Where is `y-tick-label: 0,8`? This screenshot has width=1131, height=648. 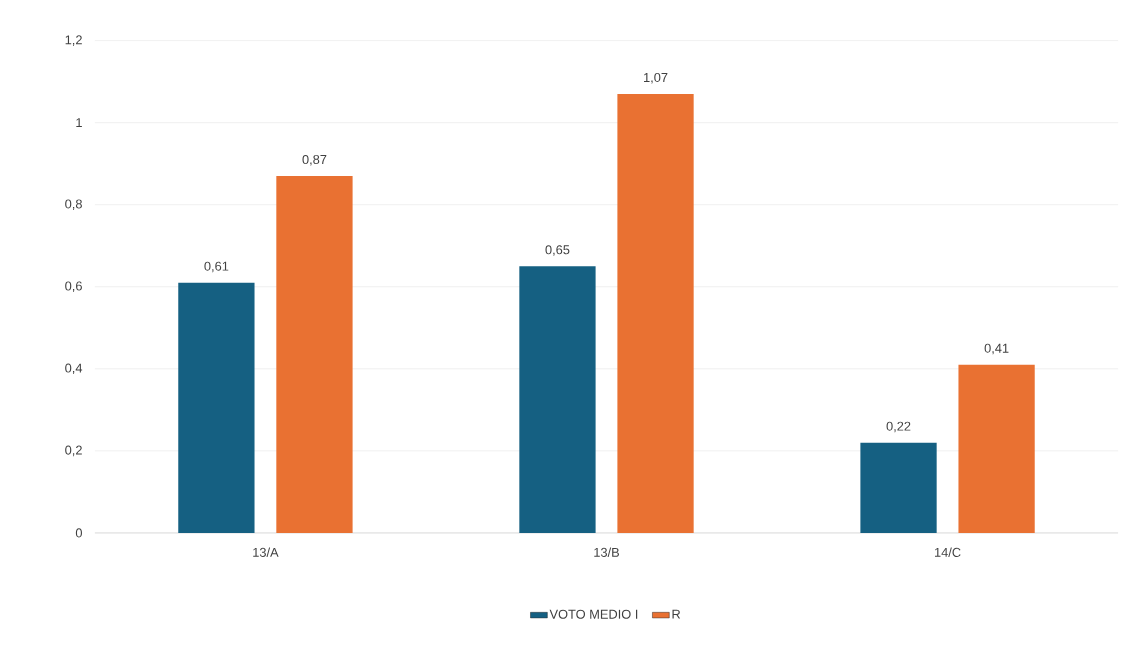 y-tick-label: 0,8 is located at coordinates (73, 205).